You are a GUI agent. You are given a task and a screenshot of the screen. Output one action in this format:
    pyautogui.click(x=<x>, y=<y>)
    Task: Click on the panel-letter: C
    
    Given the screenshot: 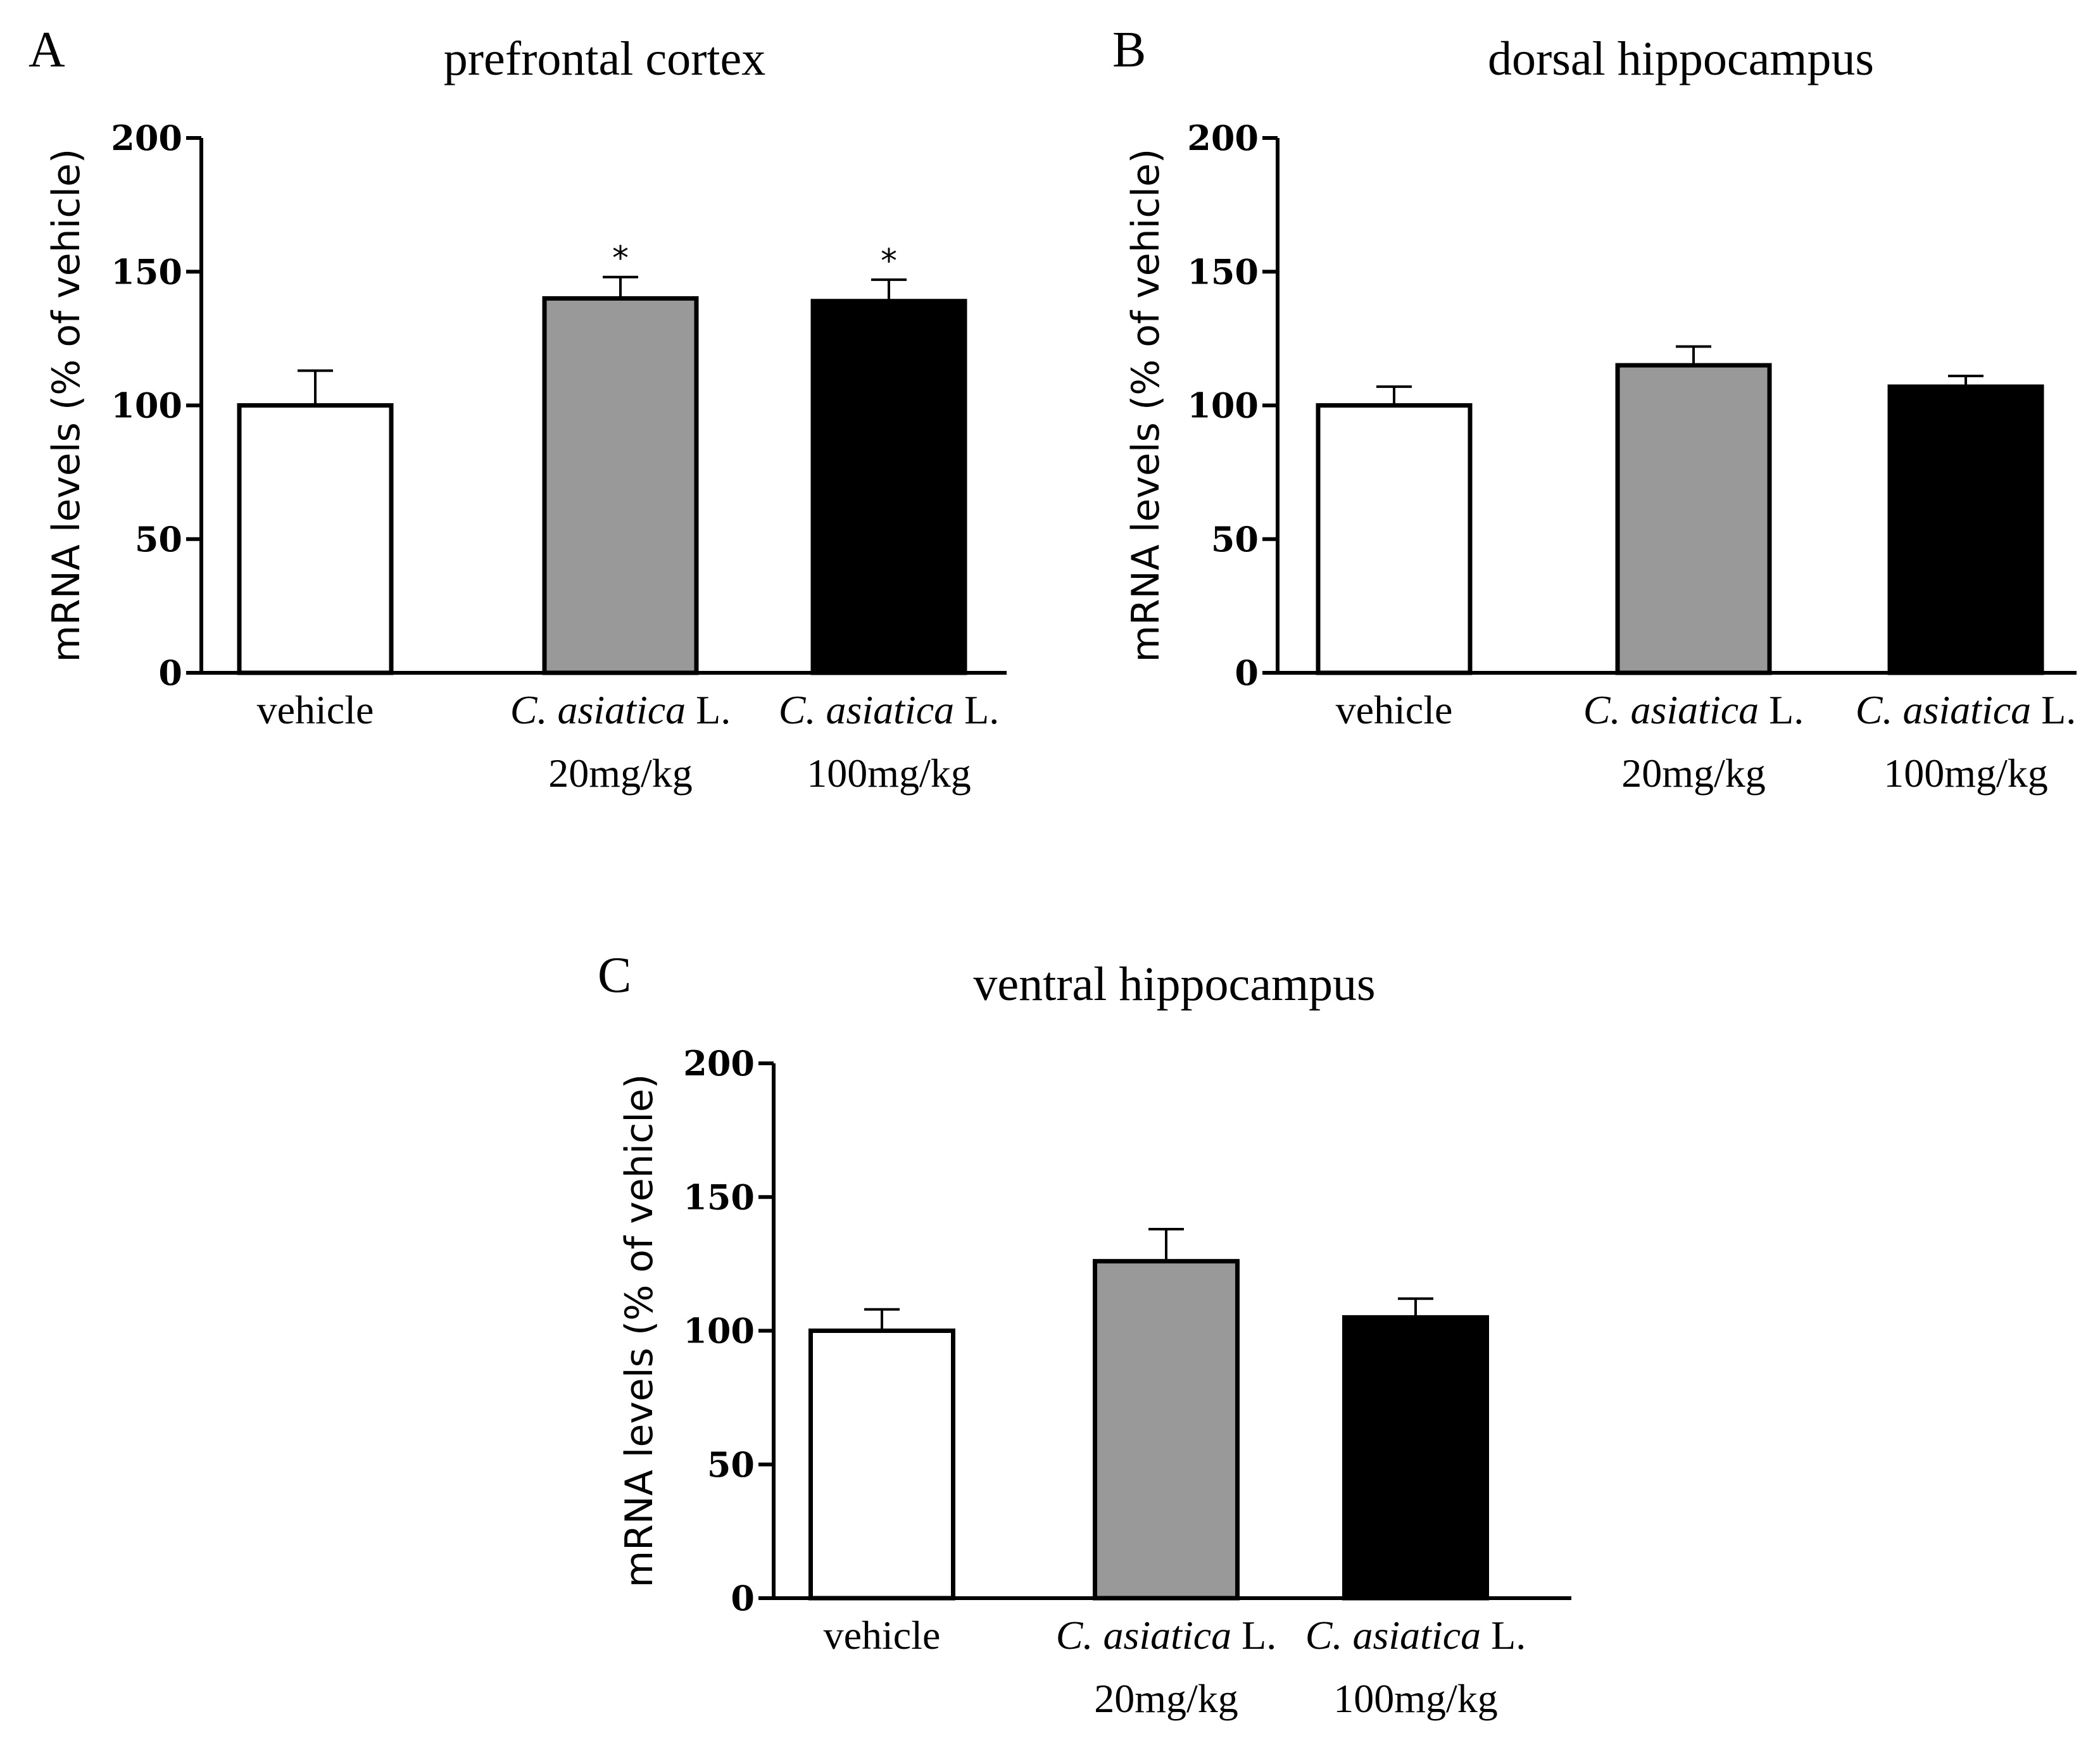 What is the action you would take?
    pyautogui.click(x=614, y=975)
    